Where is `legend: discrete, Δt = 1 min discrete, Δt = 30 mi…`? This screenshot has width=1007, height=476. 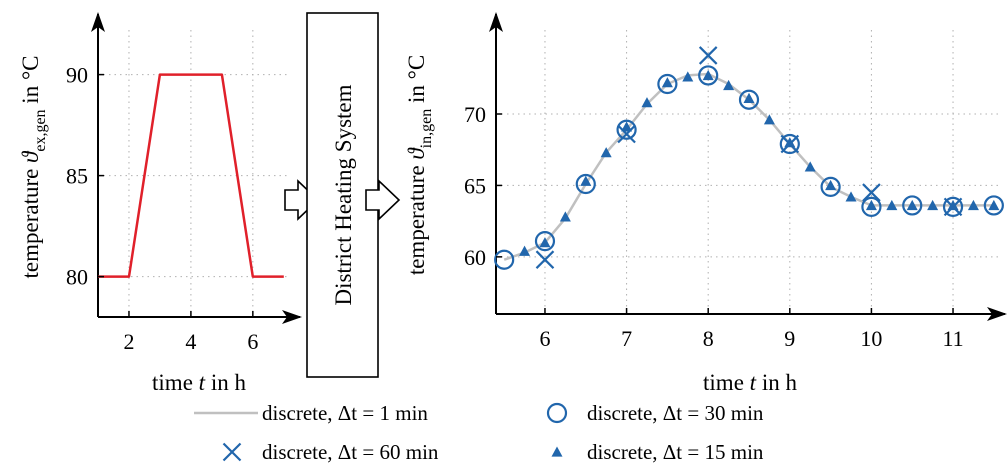
legend: discrete, Δt = 1 min discrete, Δt = 30 mi… is located at coordinates (479, 432).